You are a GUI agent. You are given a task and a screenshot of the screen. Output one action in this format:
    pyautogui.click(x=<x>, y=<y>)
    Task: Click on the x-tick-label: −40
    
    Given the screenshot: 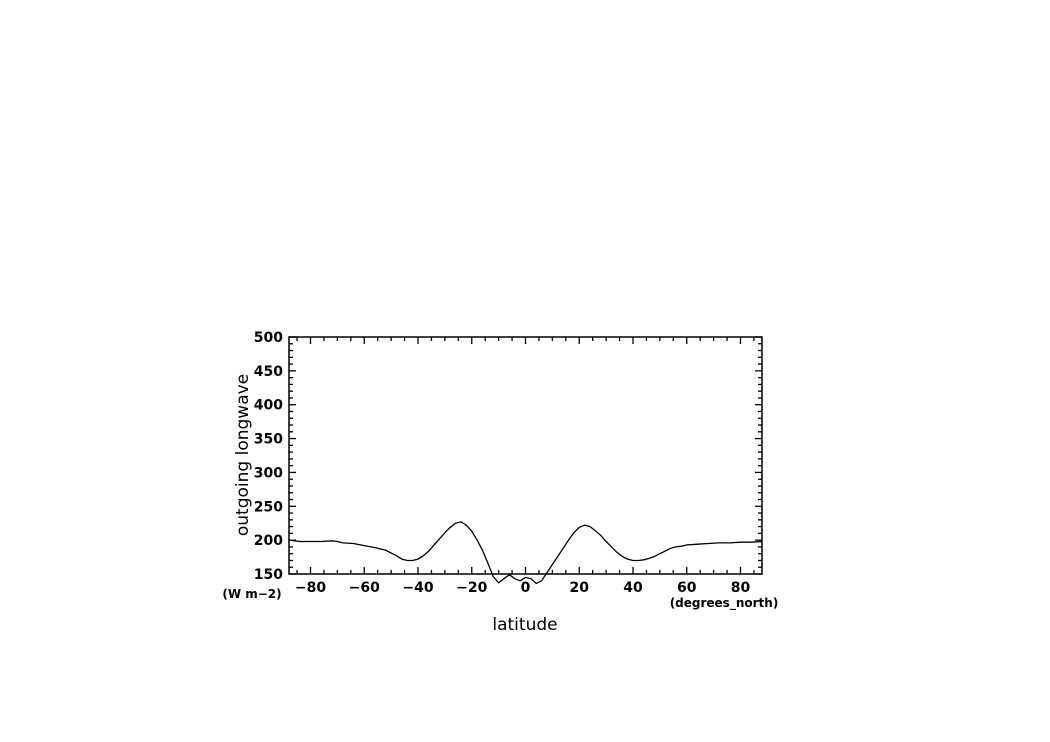 What is the action you would take?
    pyautogui.click(x=417, y=588)
    